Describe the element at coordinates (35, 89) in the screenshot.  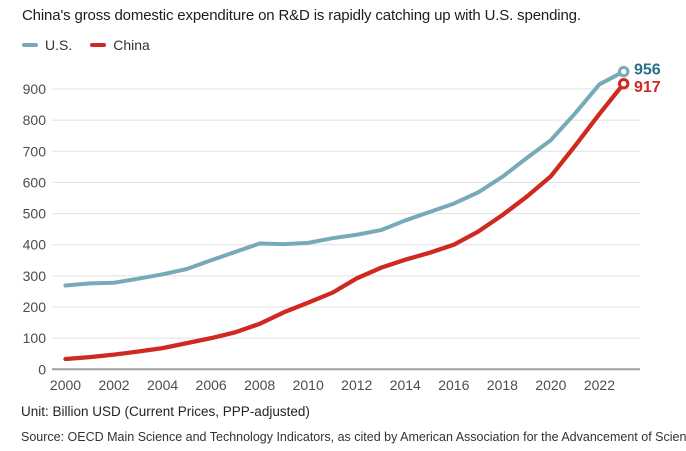
I see `y-tick-label: 900` at that location.